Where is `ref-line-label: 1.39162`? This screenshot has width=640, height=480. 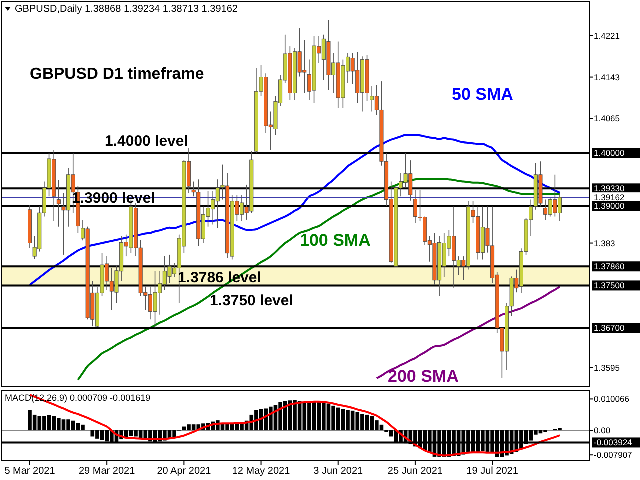 ref-line-label: 1.39162 is located at coordinates (609, 197).